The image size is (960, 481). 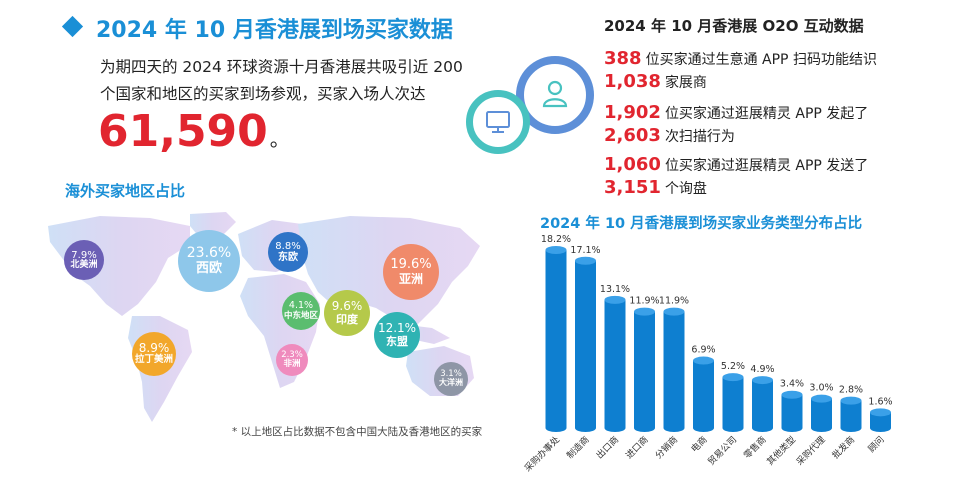 What do you see at coordinates (397, 341) in the screenshot?
I see `region-name: 东盟` at bounding box center [397, 341].